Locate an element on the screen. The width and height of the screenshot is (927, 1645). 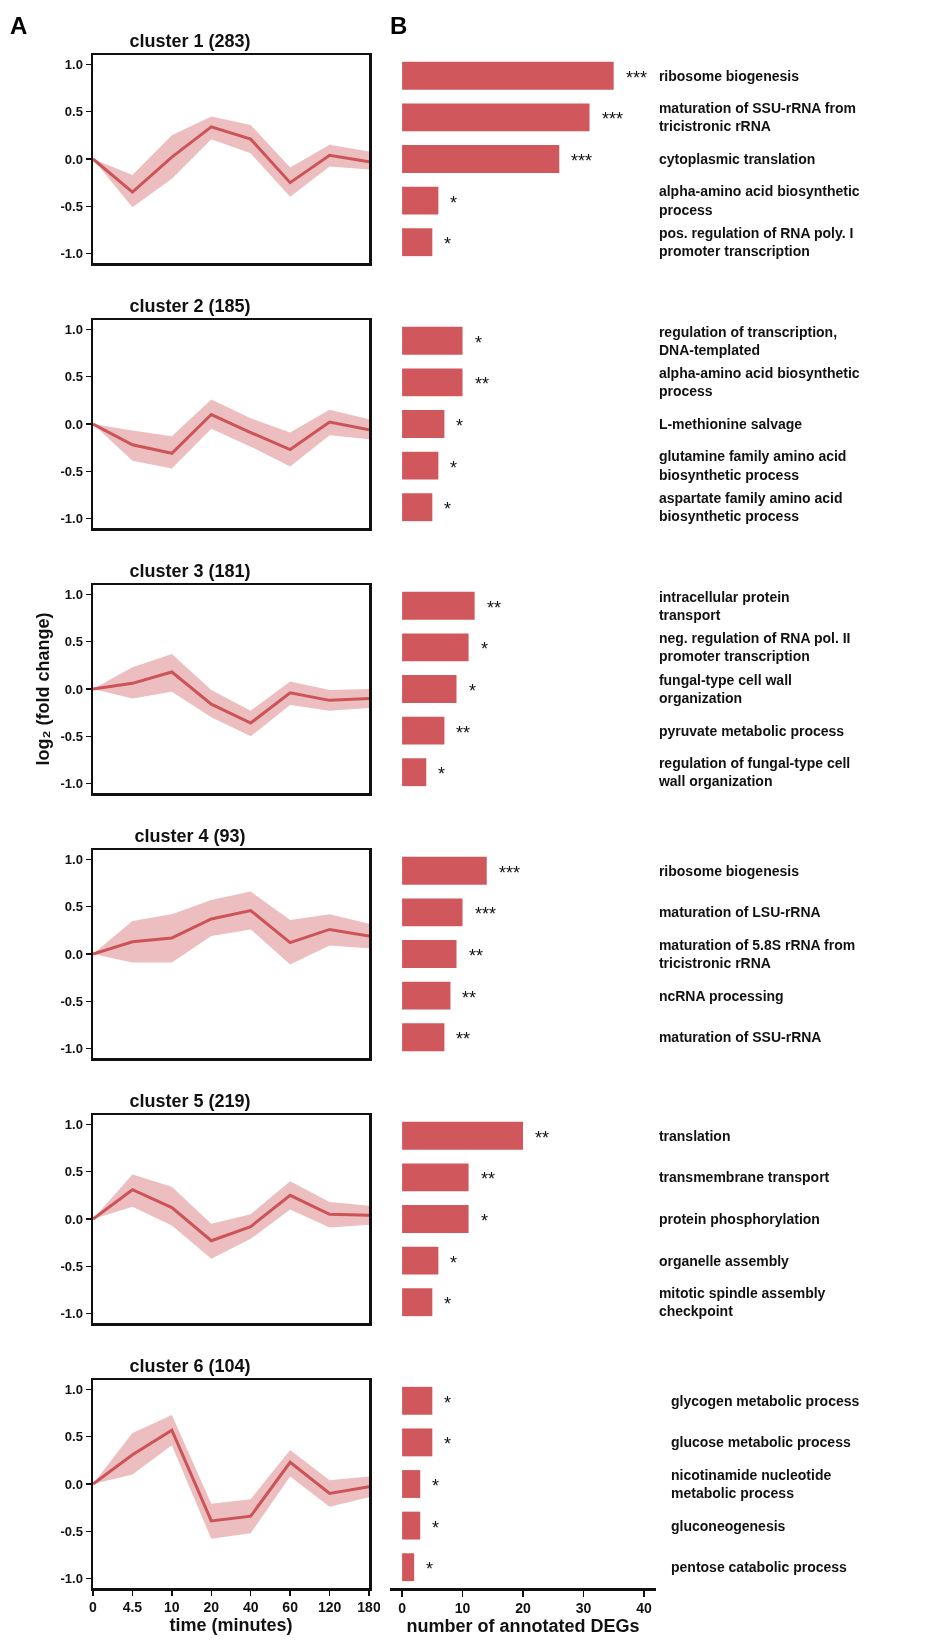
y-tick-label: ncRNA processing is located at coordinates (721, 995).